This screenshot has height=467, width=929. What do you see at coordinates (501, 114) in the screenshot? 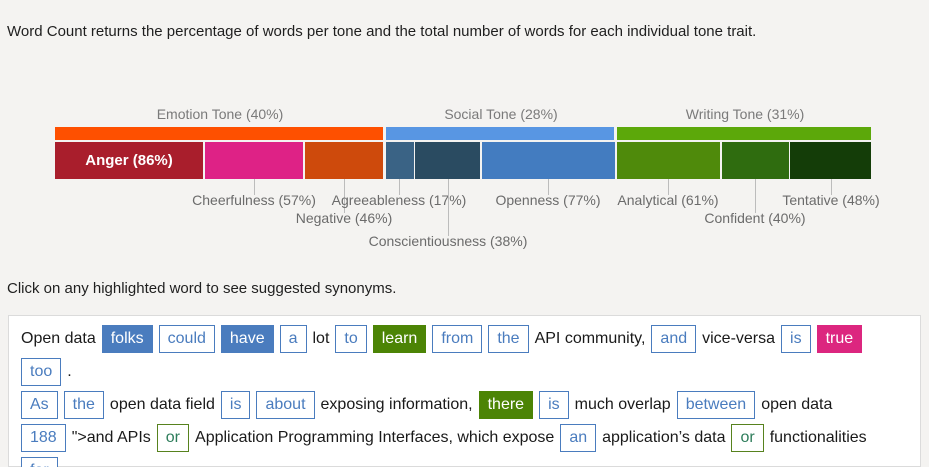
I see `category-label-social-tone: Social Tone (28%)` at bounding box center [501, 114].